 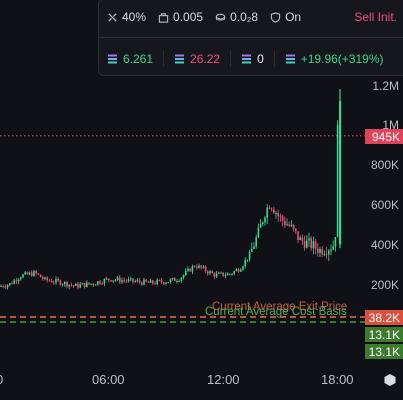 I want to click on price-axis-label: 600K, so click(x=384, y=205).